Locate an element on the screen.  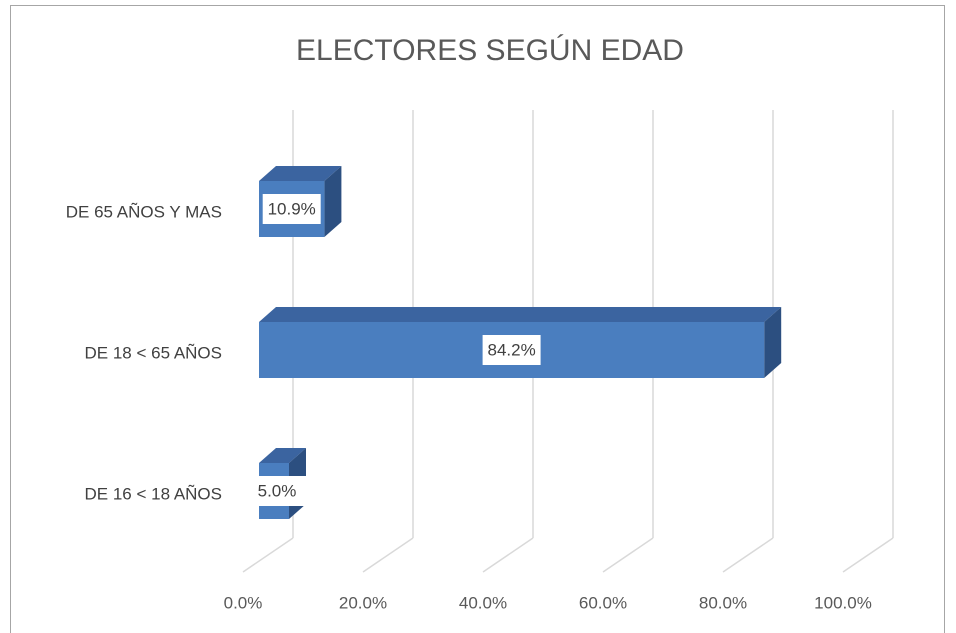
y-tick-label: DE 65 AÑOS Y MAS is located at coordinates (144, 211).